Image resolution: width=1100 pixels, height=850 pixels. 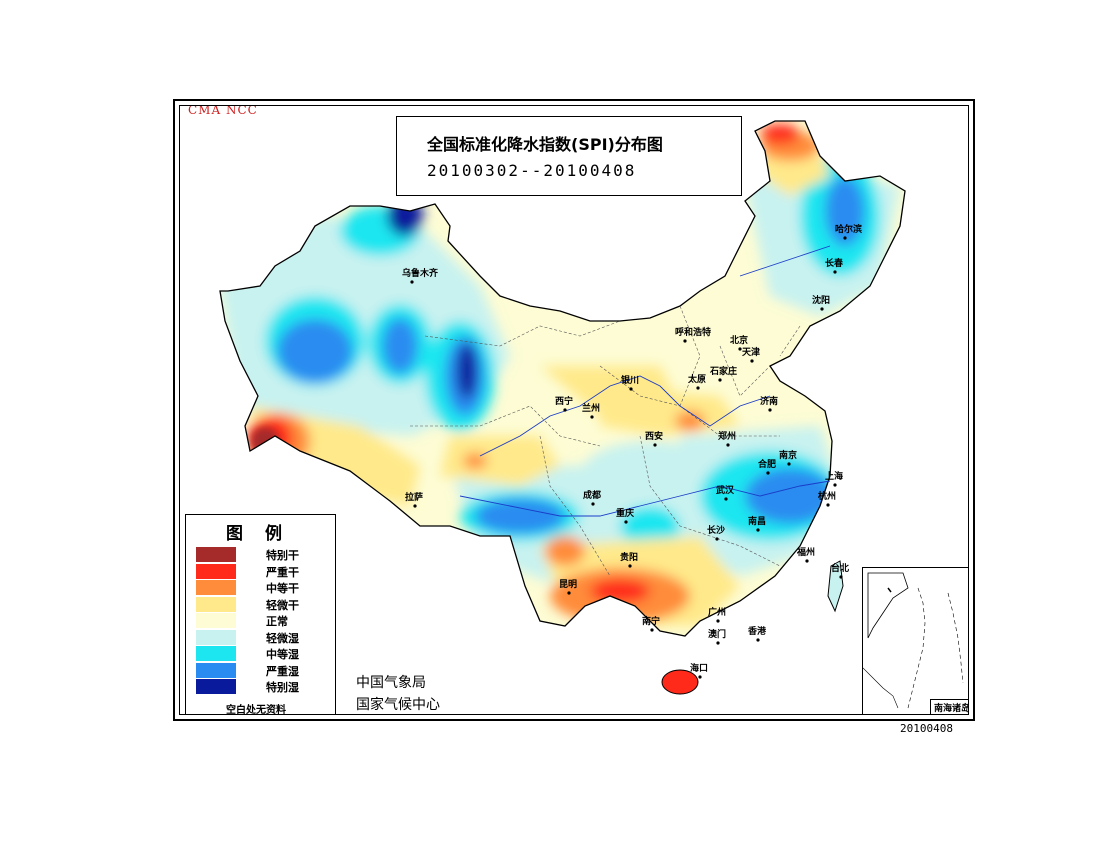 I want to click on map-title: 全国标准化降水指数(SPI)分布图, so click(x=545, y=144).